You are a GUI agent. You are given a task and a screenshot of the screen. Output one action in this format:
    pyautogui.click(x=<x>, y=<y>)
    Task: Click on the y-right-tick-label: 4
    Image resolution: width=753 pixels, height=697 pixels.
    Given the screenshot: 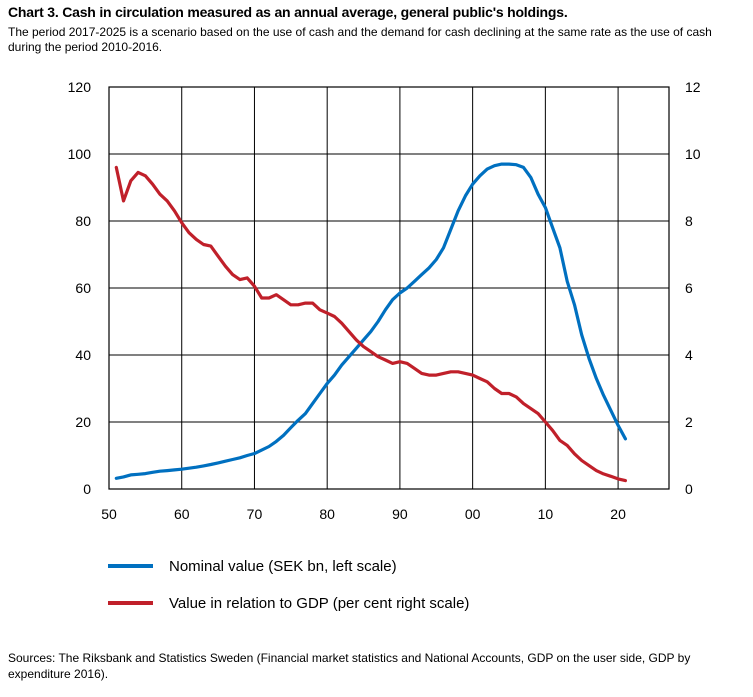 What is the action you would take?
    pyautogui.click(x=689, y=355)
    